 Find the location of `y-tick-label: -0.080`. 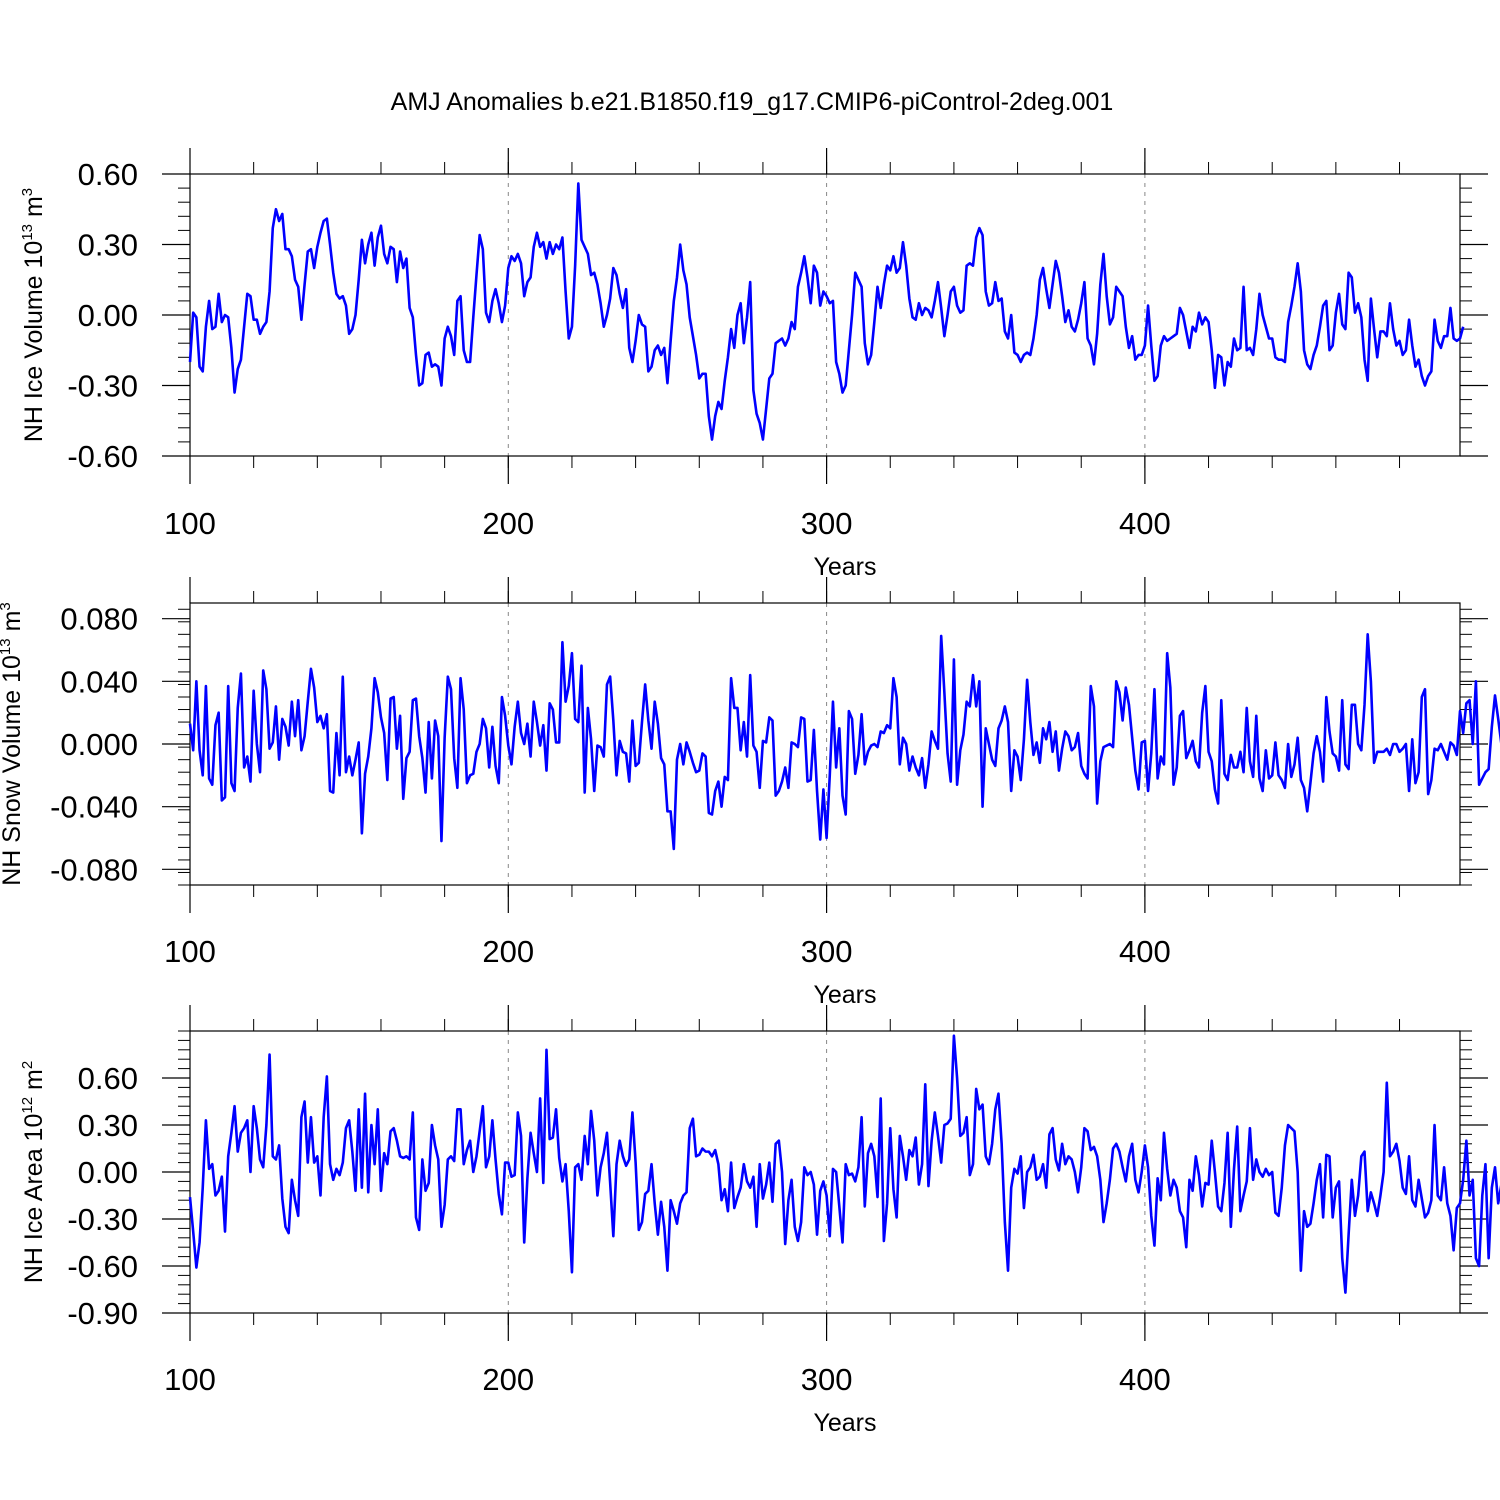

y-tick-label: -0.080 is located at coordinates (94, 869).